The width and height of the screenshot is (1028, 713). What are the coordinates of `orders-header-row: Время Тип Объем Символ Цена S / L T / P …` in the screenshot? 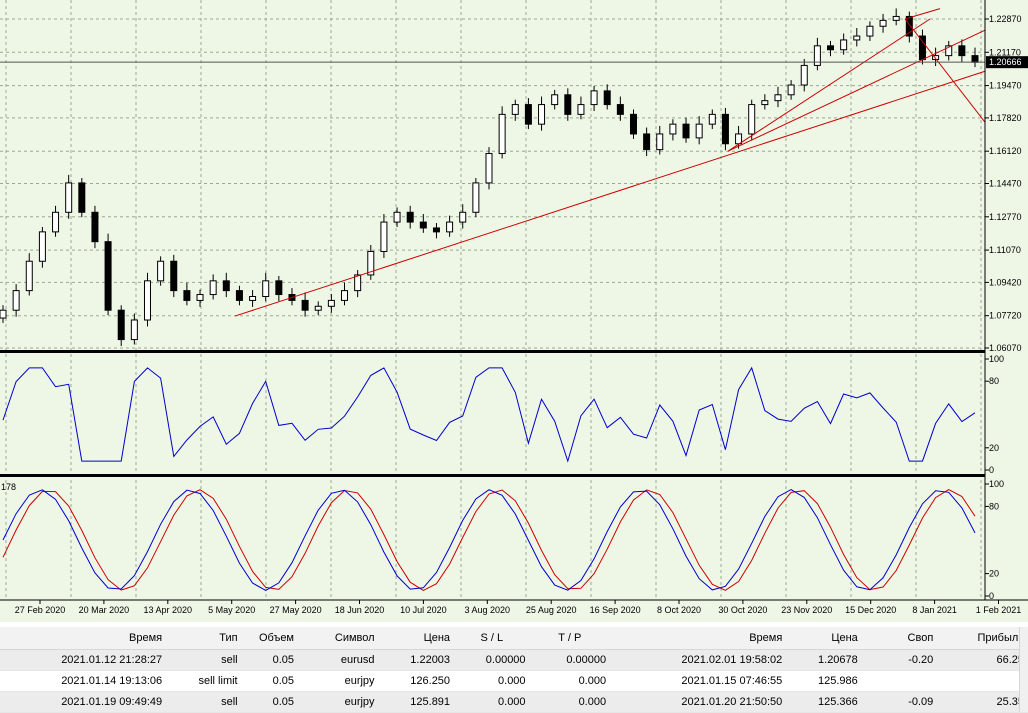 It's located at (514, 638).